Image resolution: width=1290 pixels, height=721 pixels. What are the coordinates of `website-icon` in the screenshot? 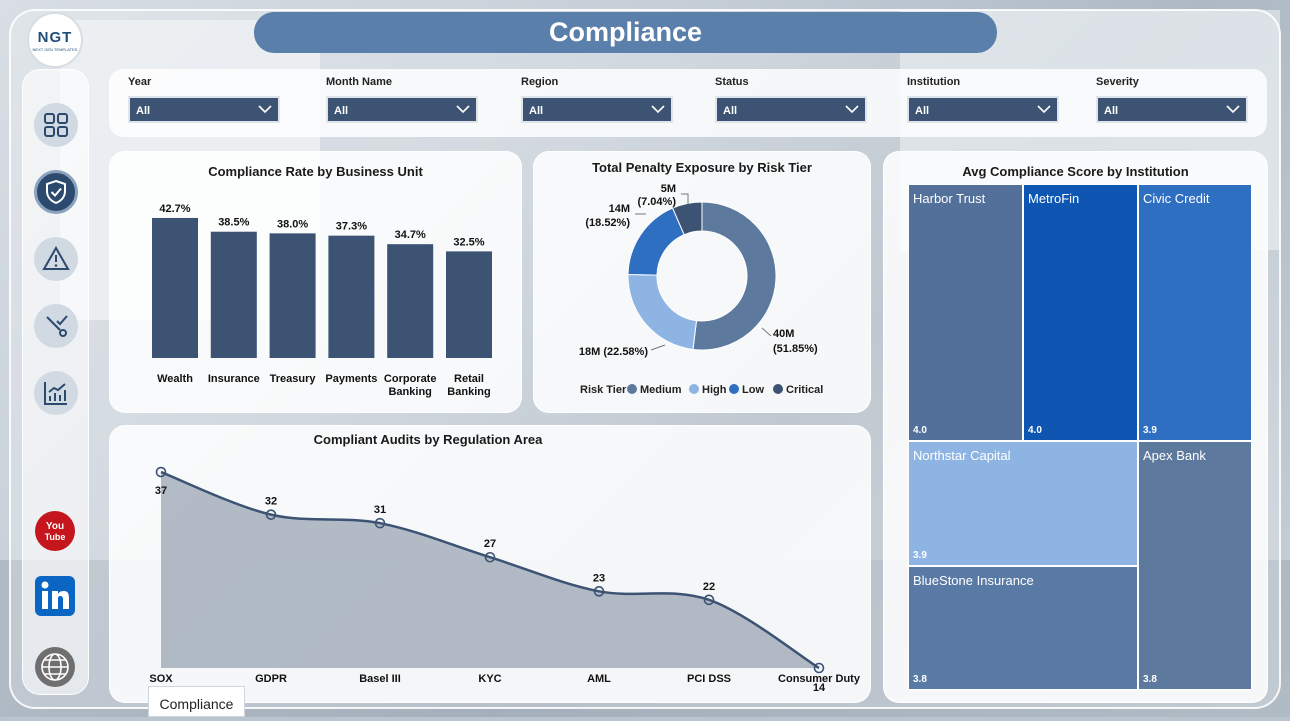 It's located at (55, 667).